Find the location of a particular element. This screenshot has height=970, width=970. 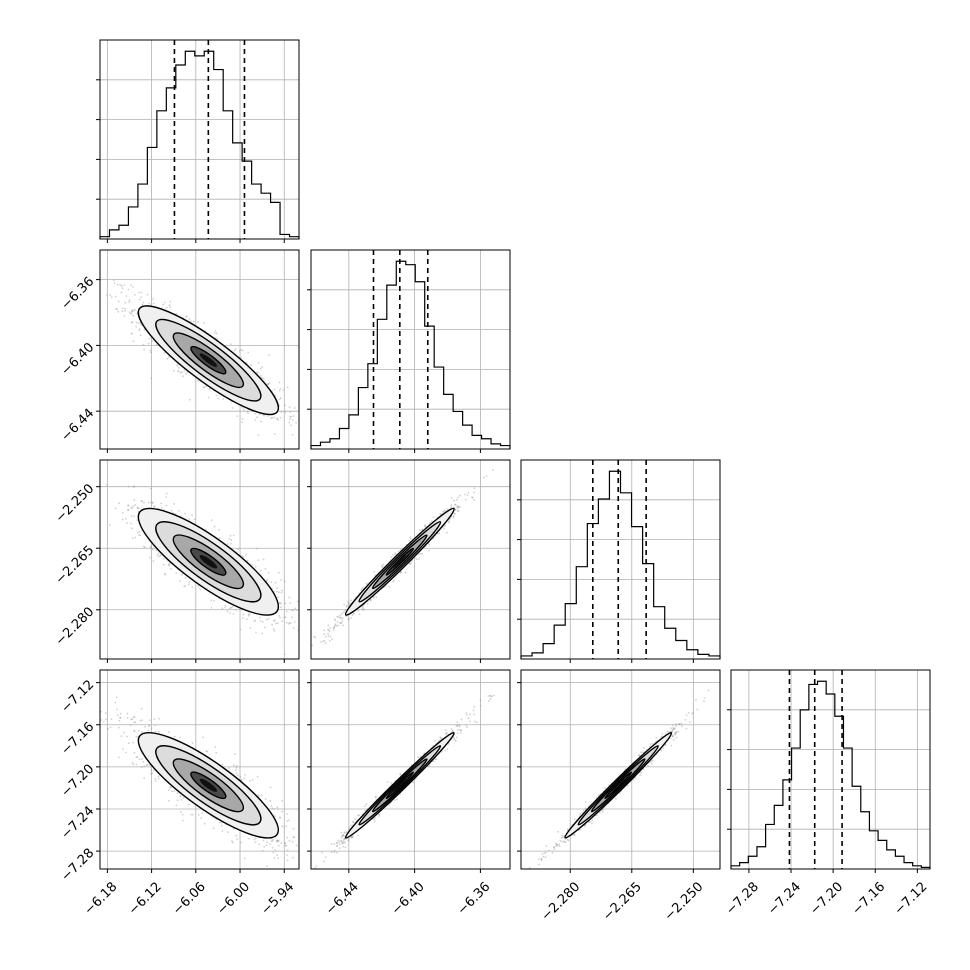

contour-0.5-sigma is located at coordinates (400, 561).